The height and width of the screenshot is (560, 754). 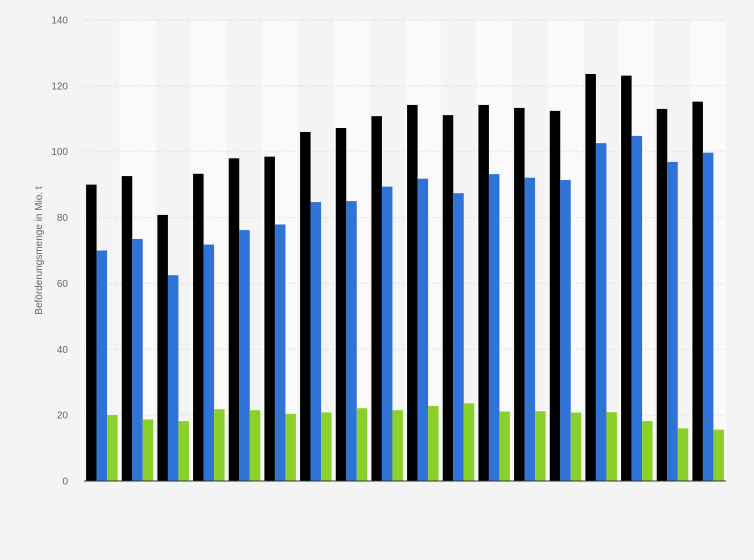 What do you see at coordinates (63, 350) in the screenshot?
I see `y-tick-label: 40` at bounding box center [63, 350].